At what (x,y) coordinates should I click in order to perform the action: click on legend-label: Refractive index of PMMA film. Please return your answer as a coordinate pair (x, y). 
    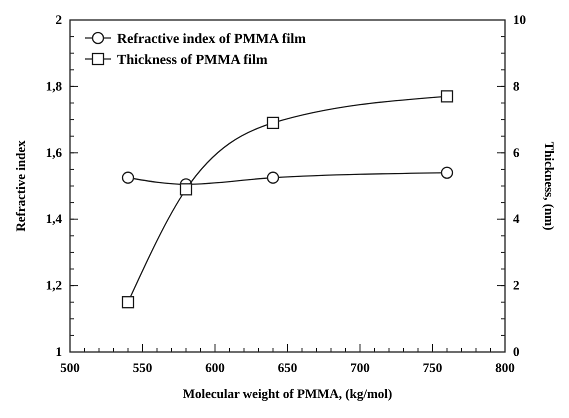
    Looking at the image, I should click on (211, 39).